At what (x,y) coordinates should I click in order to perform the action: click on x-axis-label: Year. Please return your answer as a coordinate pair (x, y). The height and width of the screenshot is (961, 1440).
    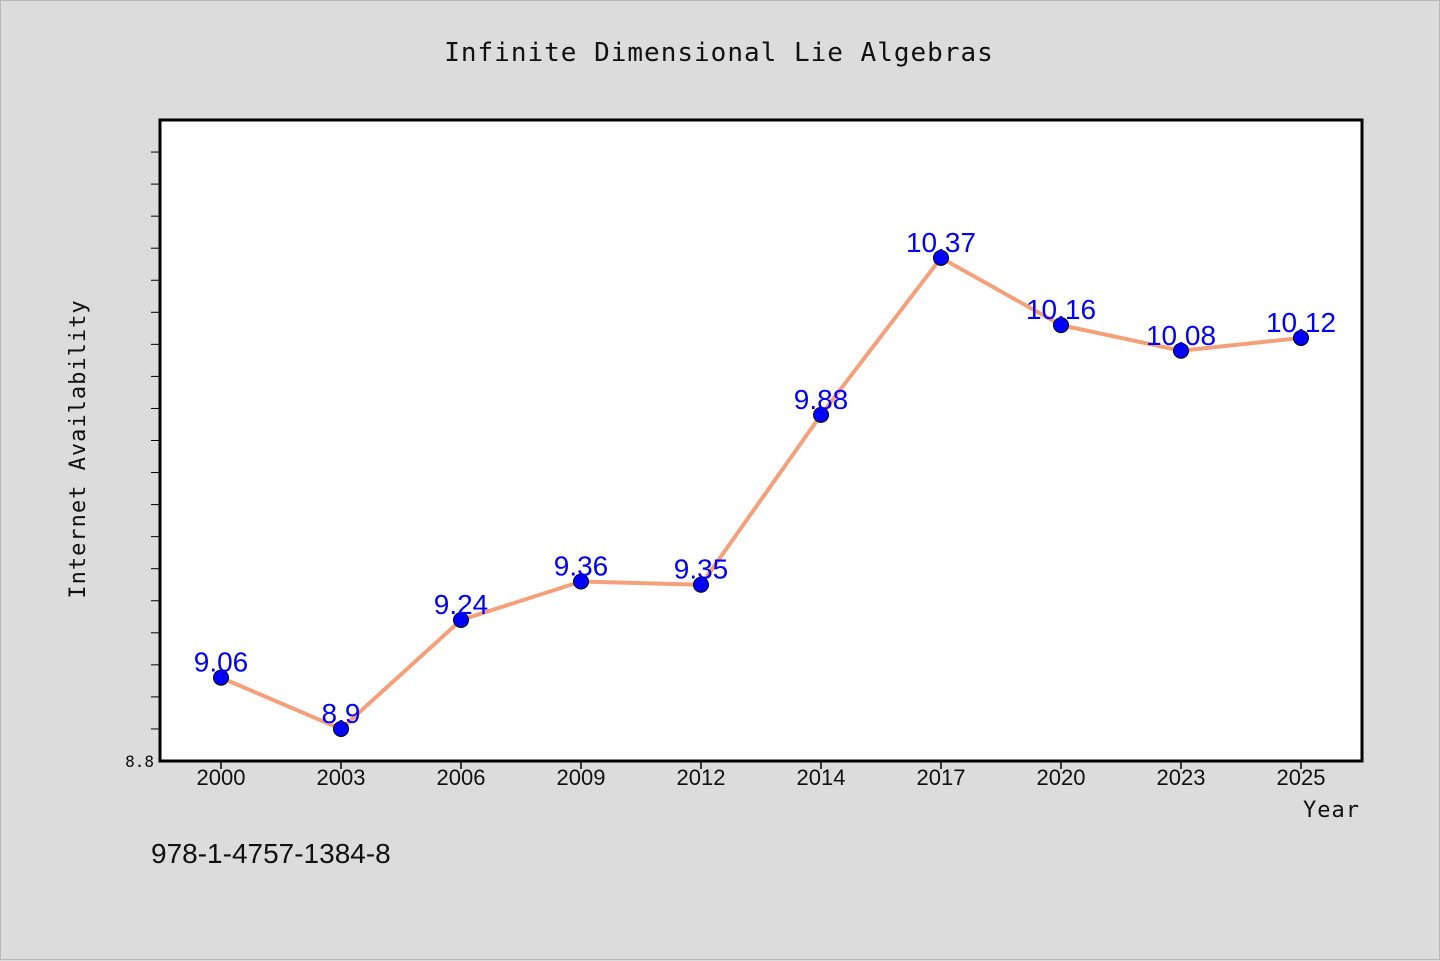
    Looking at the image, I should click on (1331, 810).